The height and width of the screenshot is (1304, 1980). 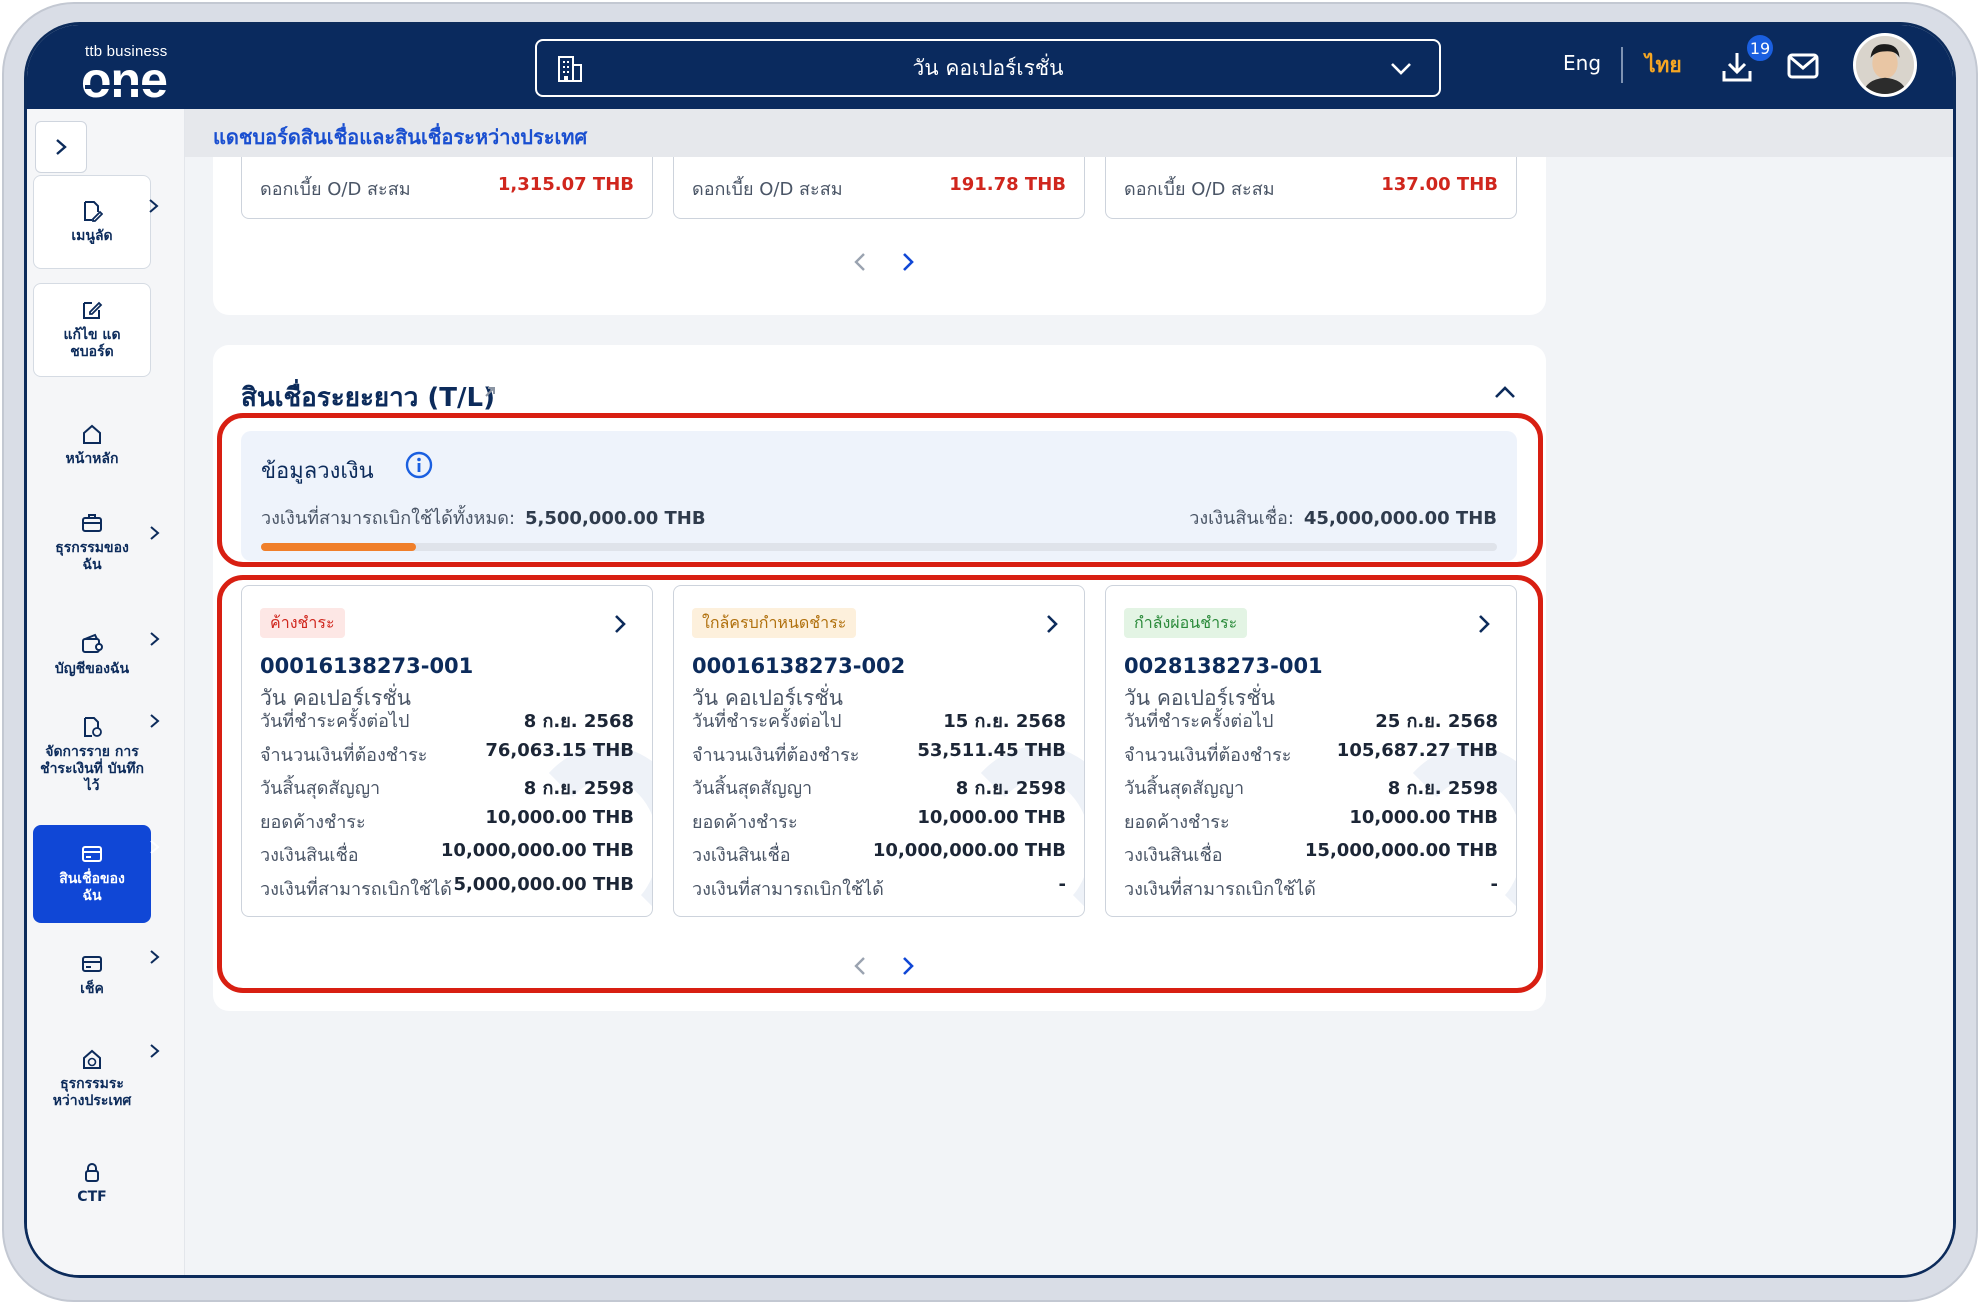 What do you see at coordinates (93, 726) in the screenshot?
I see `saved-payment-icon` at bounding box center [93, 726].